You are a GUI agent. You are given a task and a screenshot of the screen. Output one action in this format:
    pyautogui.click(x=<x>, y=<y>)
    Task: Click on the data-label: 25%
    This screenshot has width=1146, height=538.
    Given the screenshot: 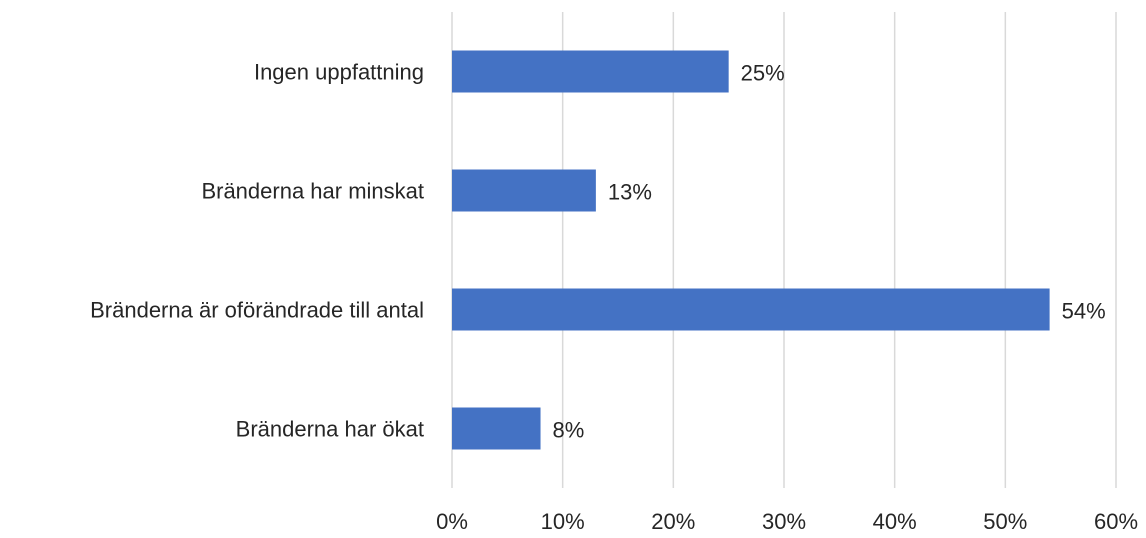 What is the action you would take?
    pyautogui.click(x=763, y=72)
    